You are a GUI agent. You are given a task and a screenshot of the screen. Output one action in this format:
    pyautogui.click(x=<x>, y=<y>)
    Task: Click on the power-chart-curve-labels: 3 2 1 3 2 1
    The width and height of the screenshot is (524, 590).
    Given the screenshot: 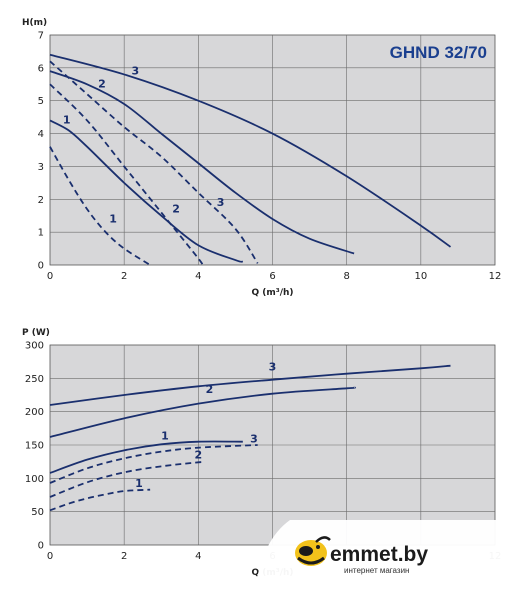 What is the action you would take?
    pyautogui.click(x=205, y=425)
    